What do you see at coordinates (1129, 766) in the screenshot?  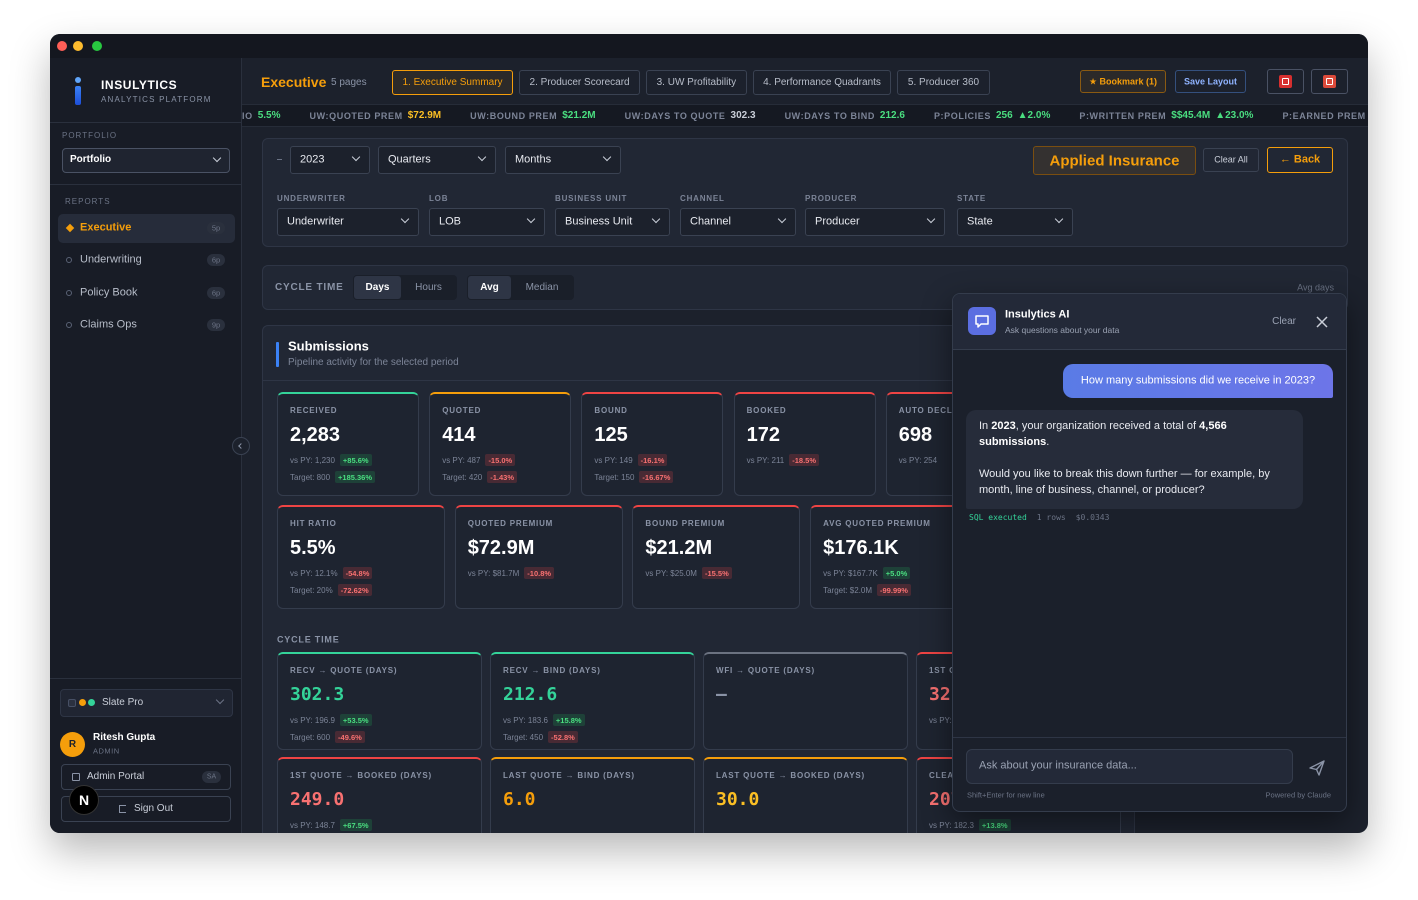 I see `chat-input` at bounding box center [1129, 766].